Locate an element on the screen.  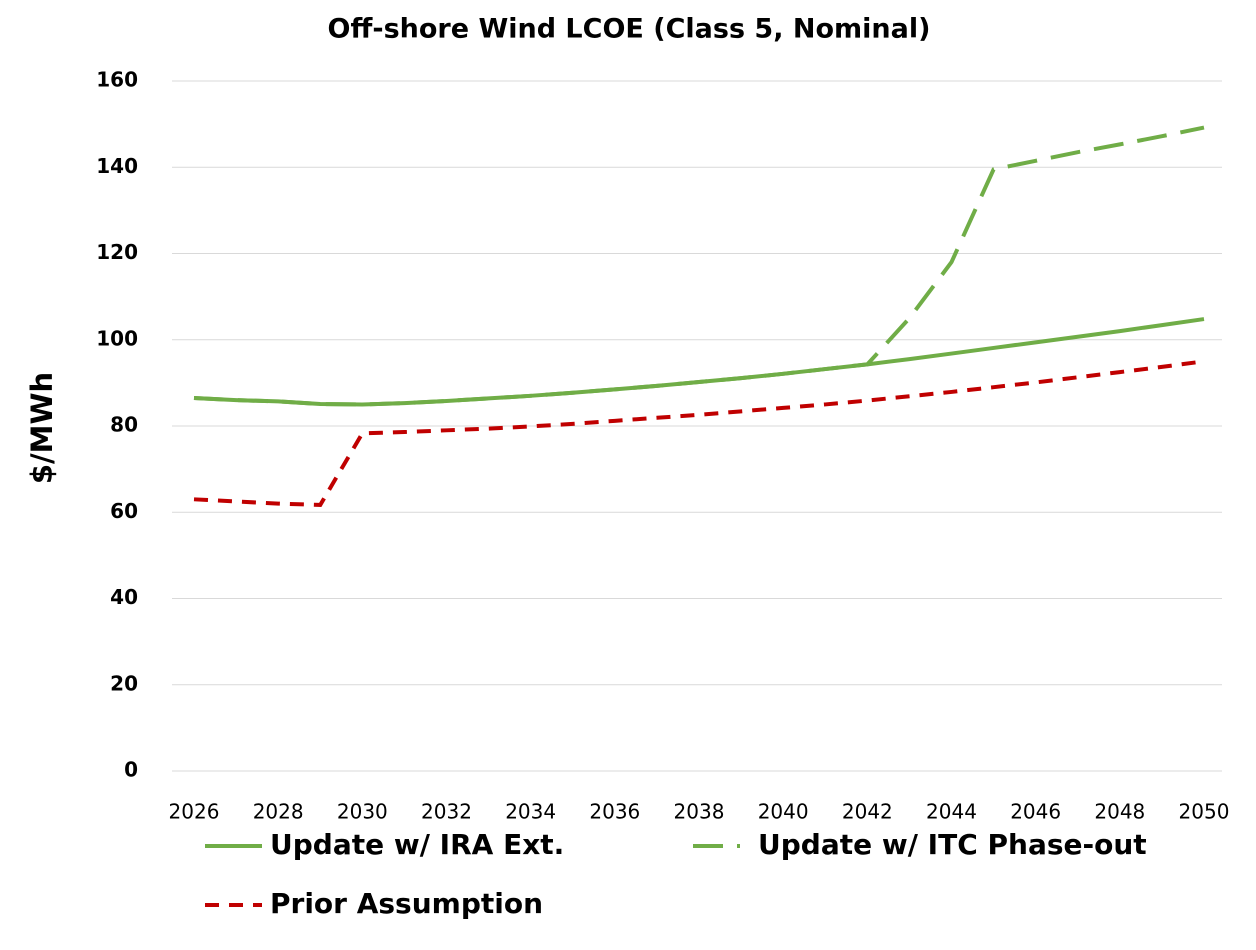
x-tick-label: 2028 is located at coordinates (278, 812).